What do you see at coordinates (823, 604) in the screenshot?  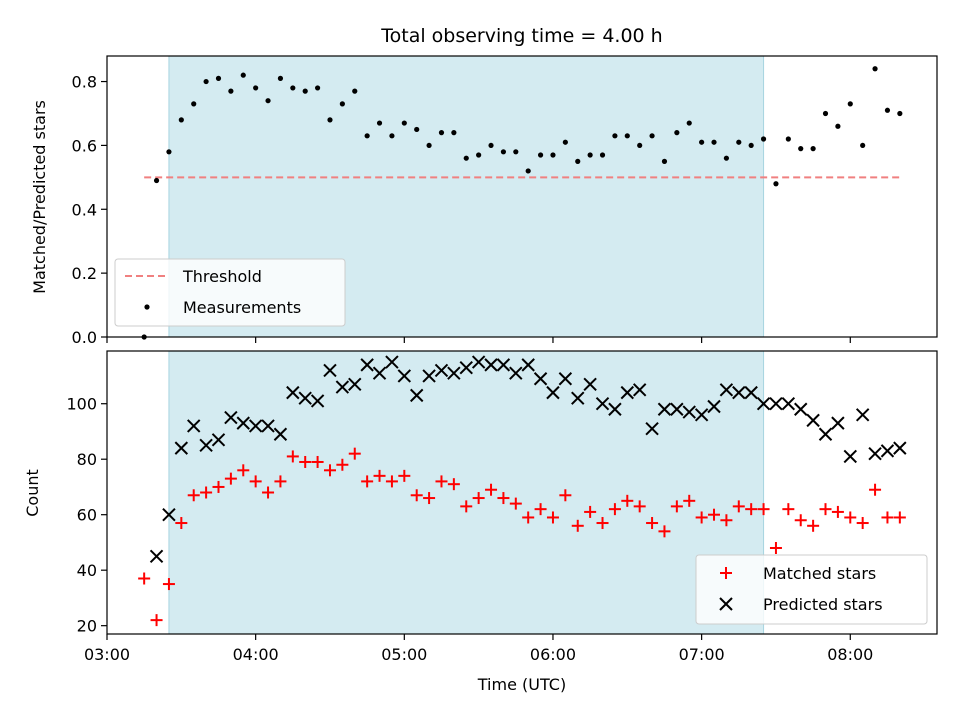 I see `predicted-legend-label: Predicted stars` at bounding box center [823, 604].